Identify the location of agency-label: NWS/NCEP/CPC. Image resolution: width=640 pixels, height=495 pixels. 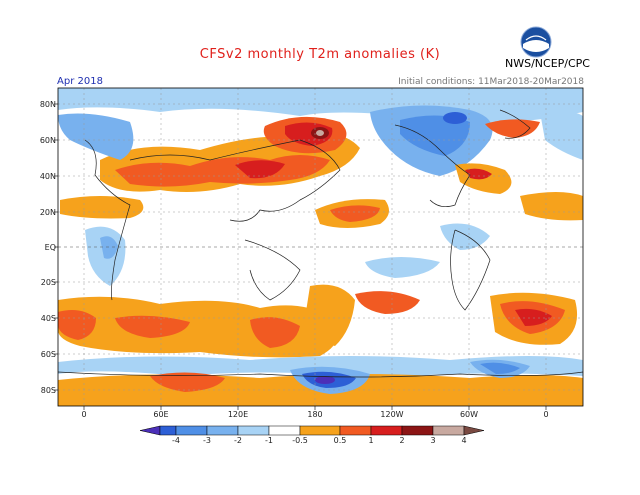
(547, 63).